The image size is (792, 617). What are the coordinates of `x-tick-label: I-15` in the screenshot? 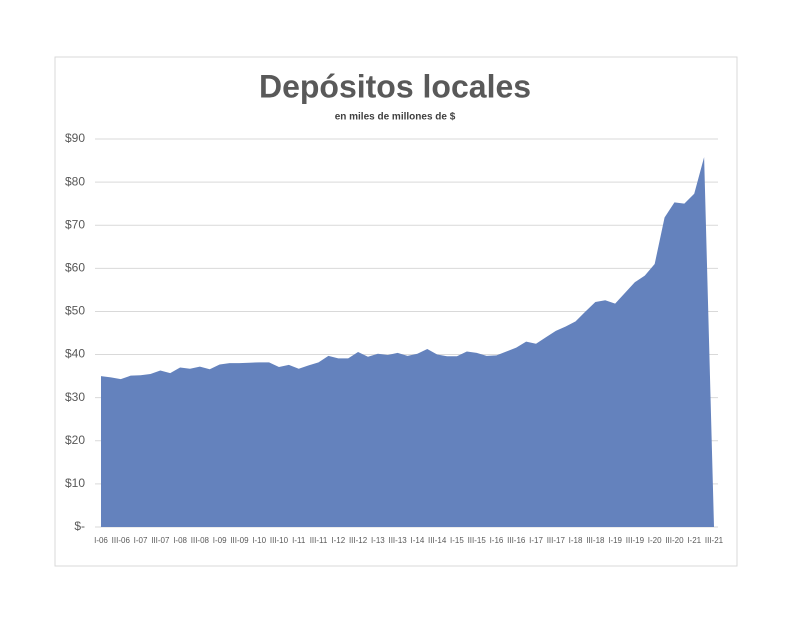 It's located at (457, 540).